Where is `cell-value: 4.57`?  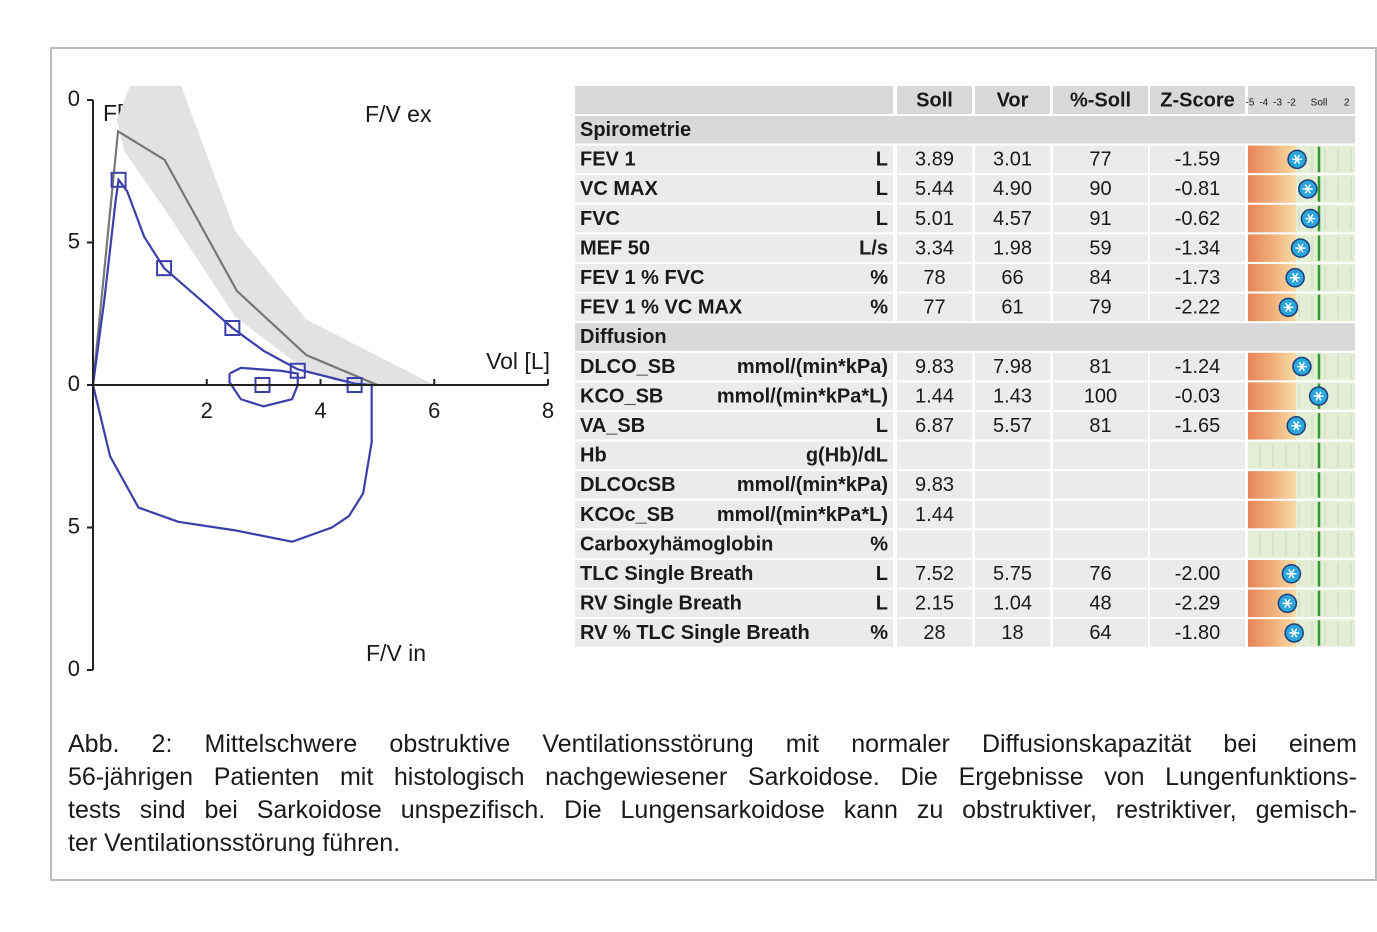 cell-value: 4.57 is located at coordinates (1012, 219).